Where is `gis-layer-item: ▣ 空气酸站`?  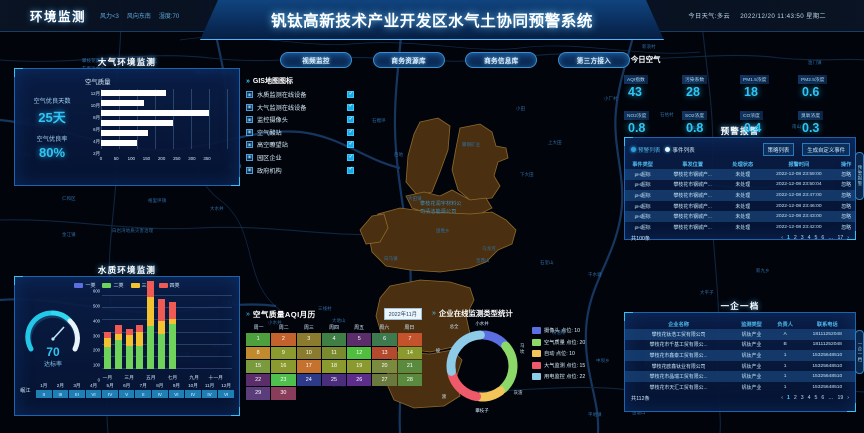
gis-layer-item: ▣ 空气酸站 is located at coordinates (300, 132).